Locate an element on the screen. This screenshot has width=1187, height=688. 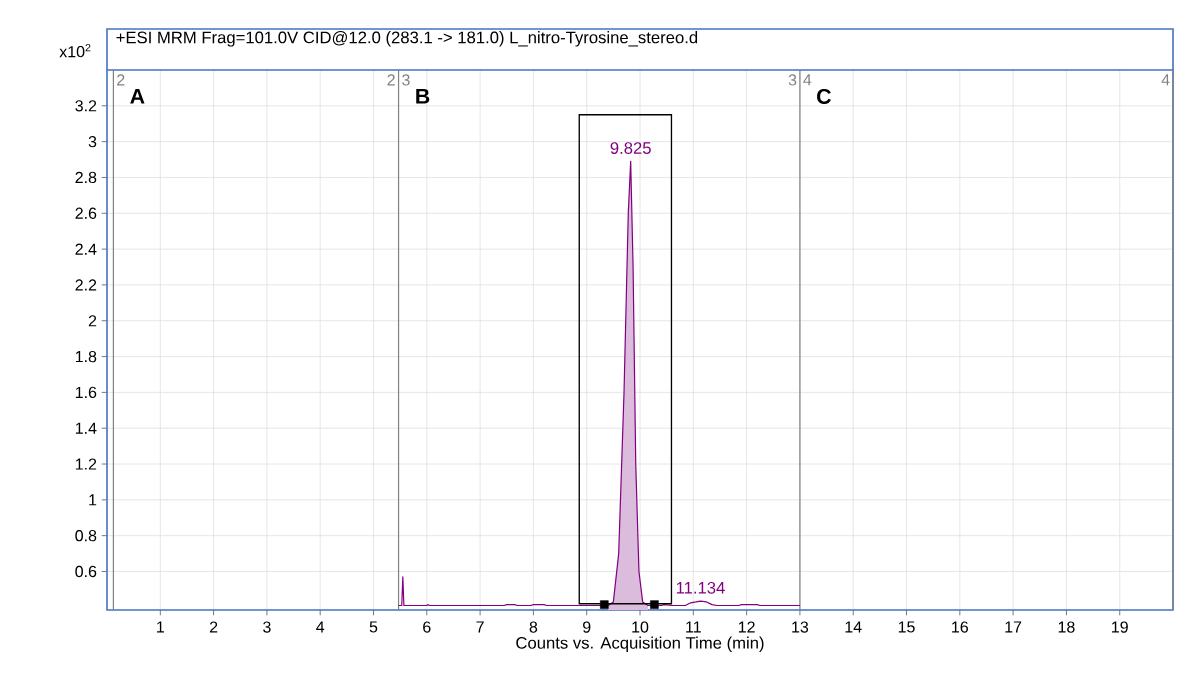
y-tick-label: 1.2 is located at coordinates (86, 464).